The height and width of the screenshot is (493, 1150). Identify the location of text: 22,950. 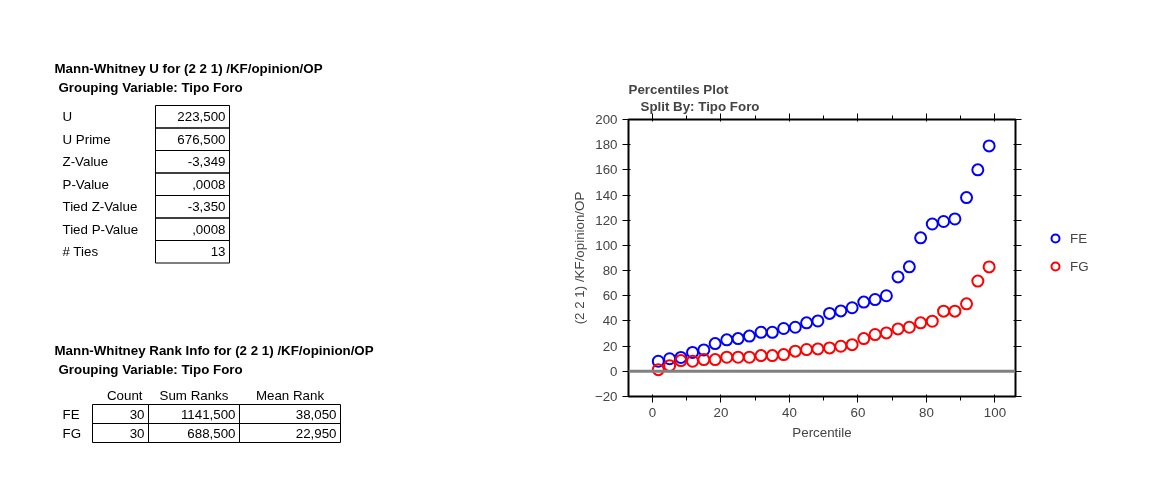
(316, 433).